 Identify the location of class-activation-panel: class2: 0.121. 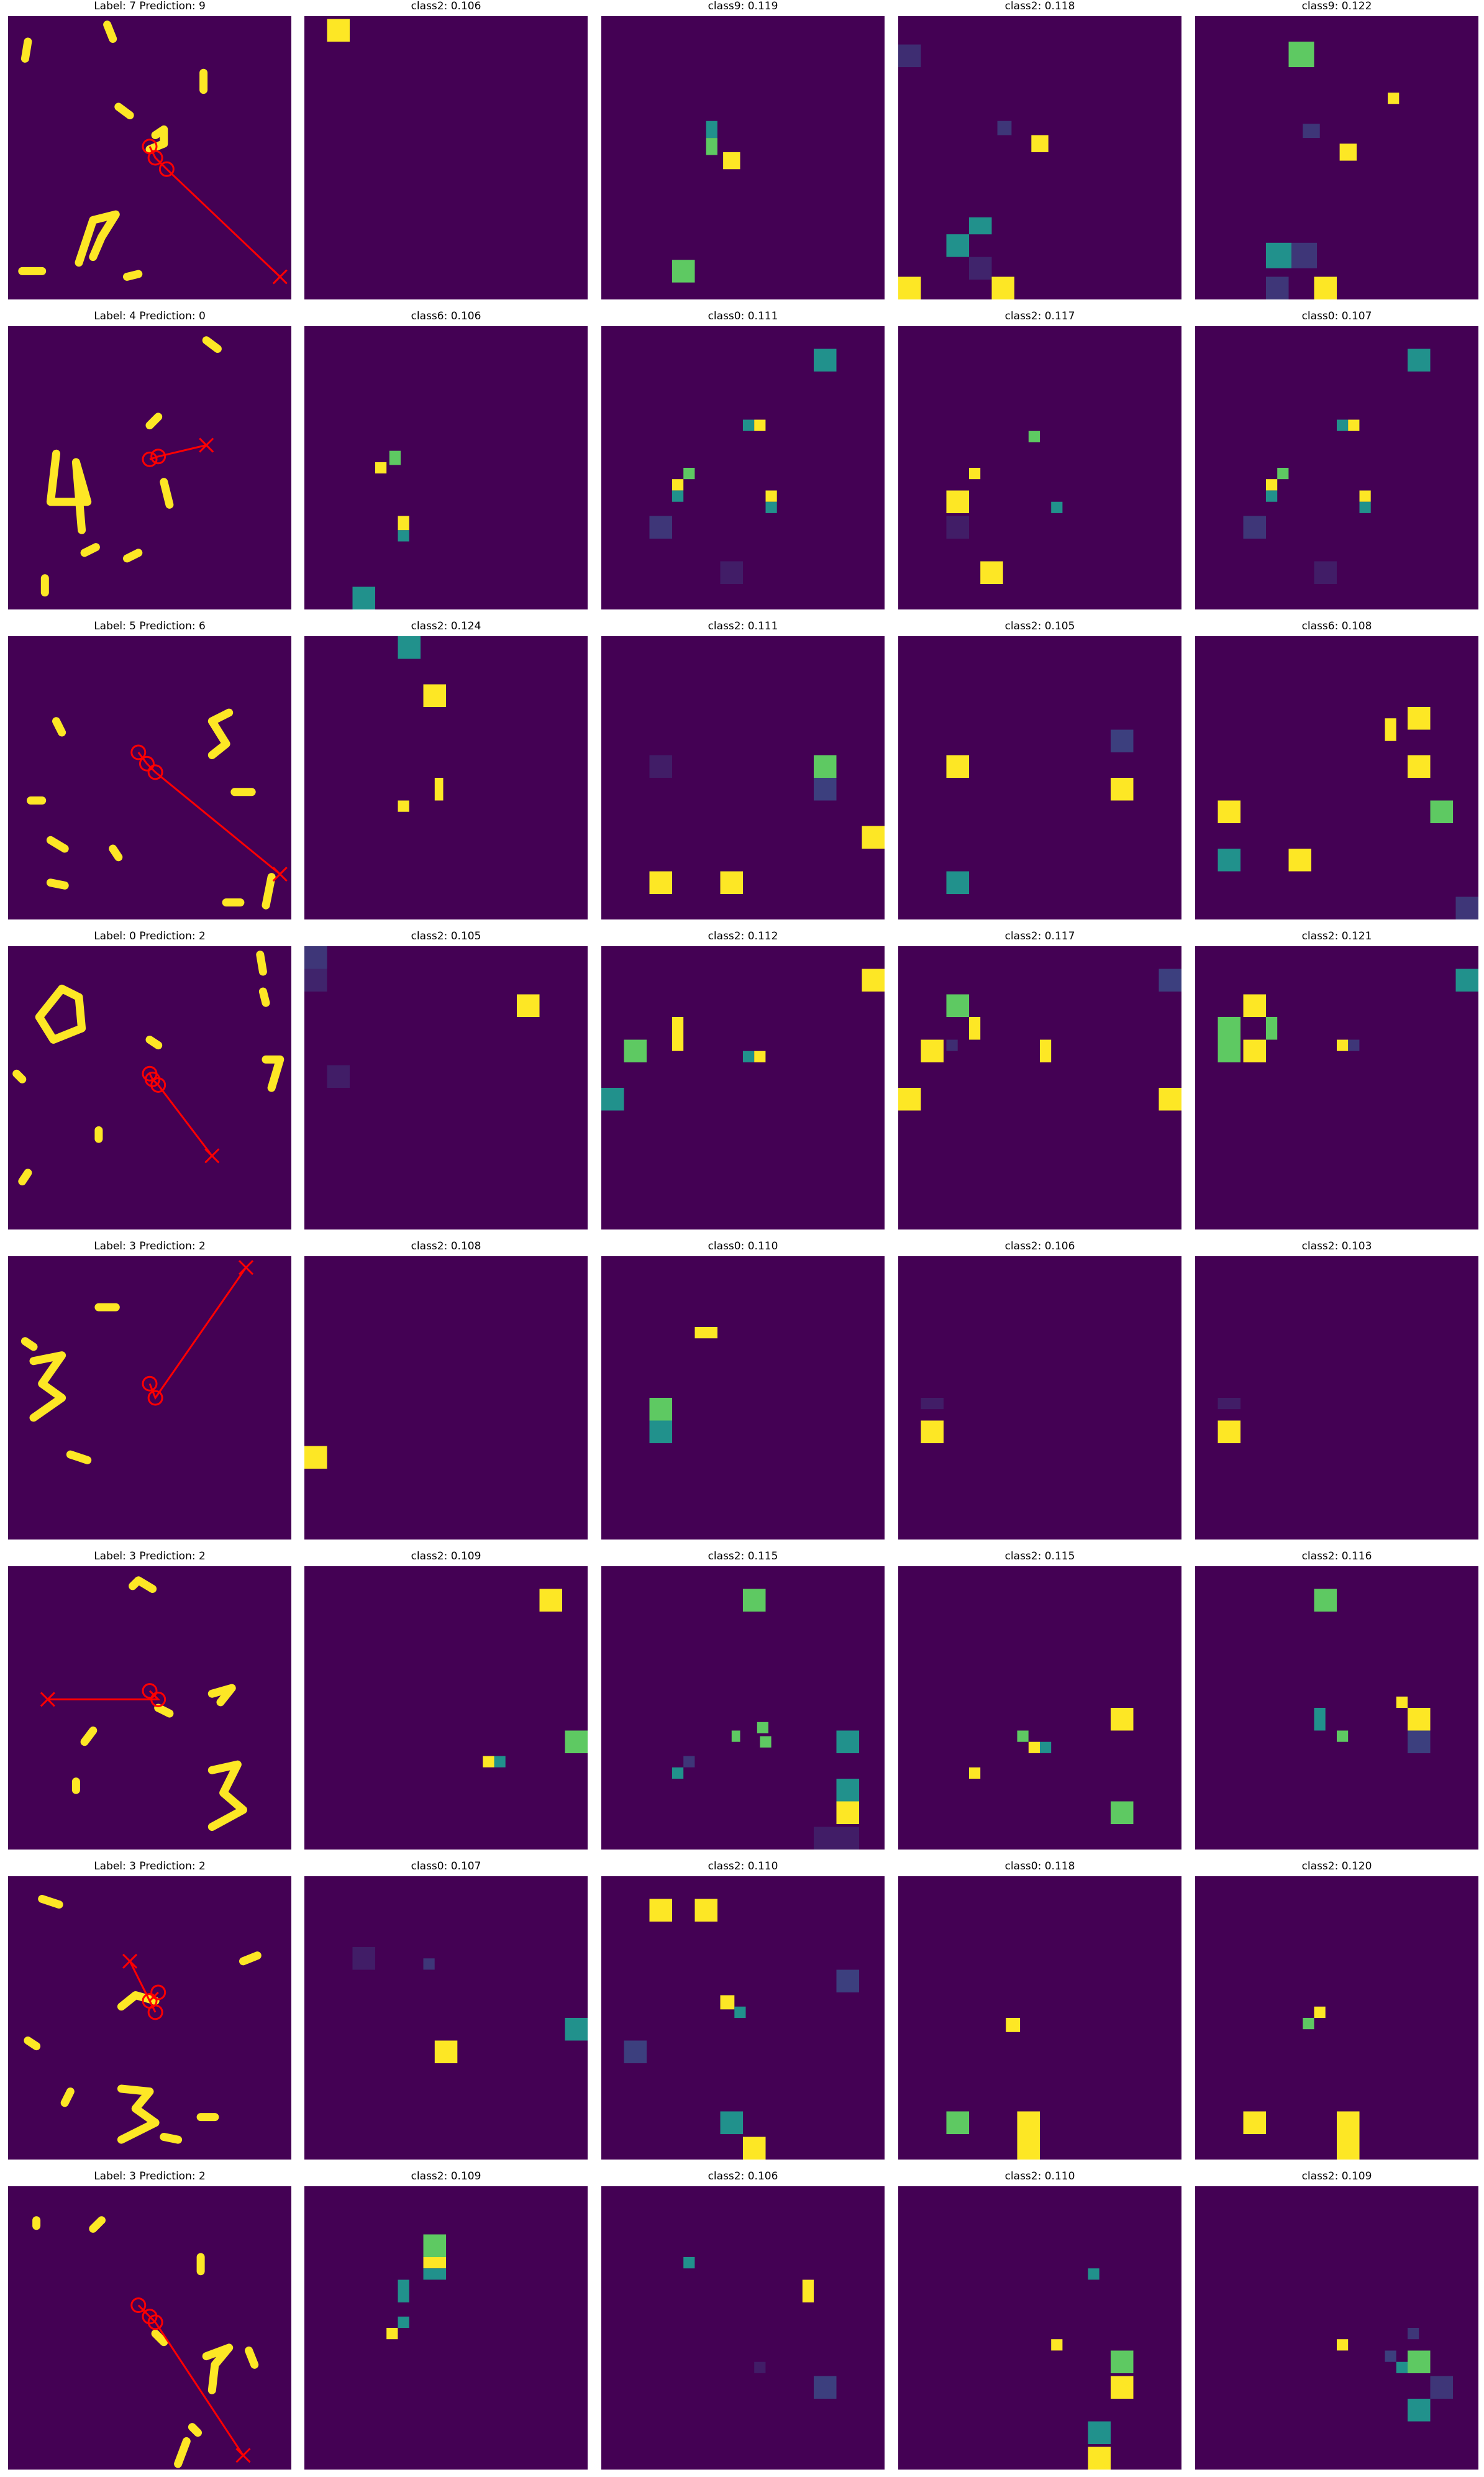
(1336, 1079).